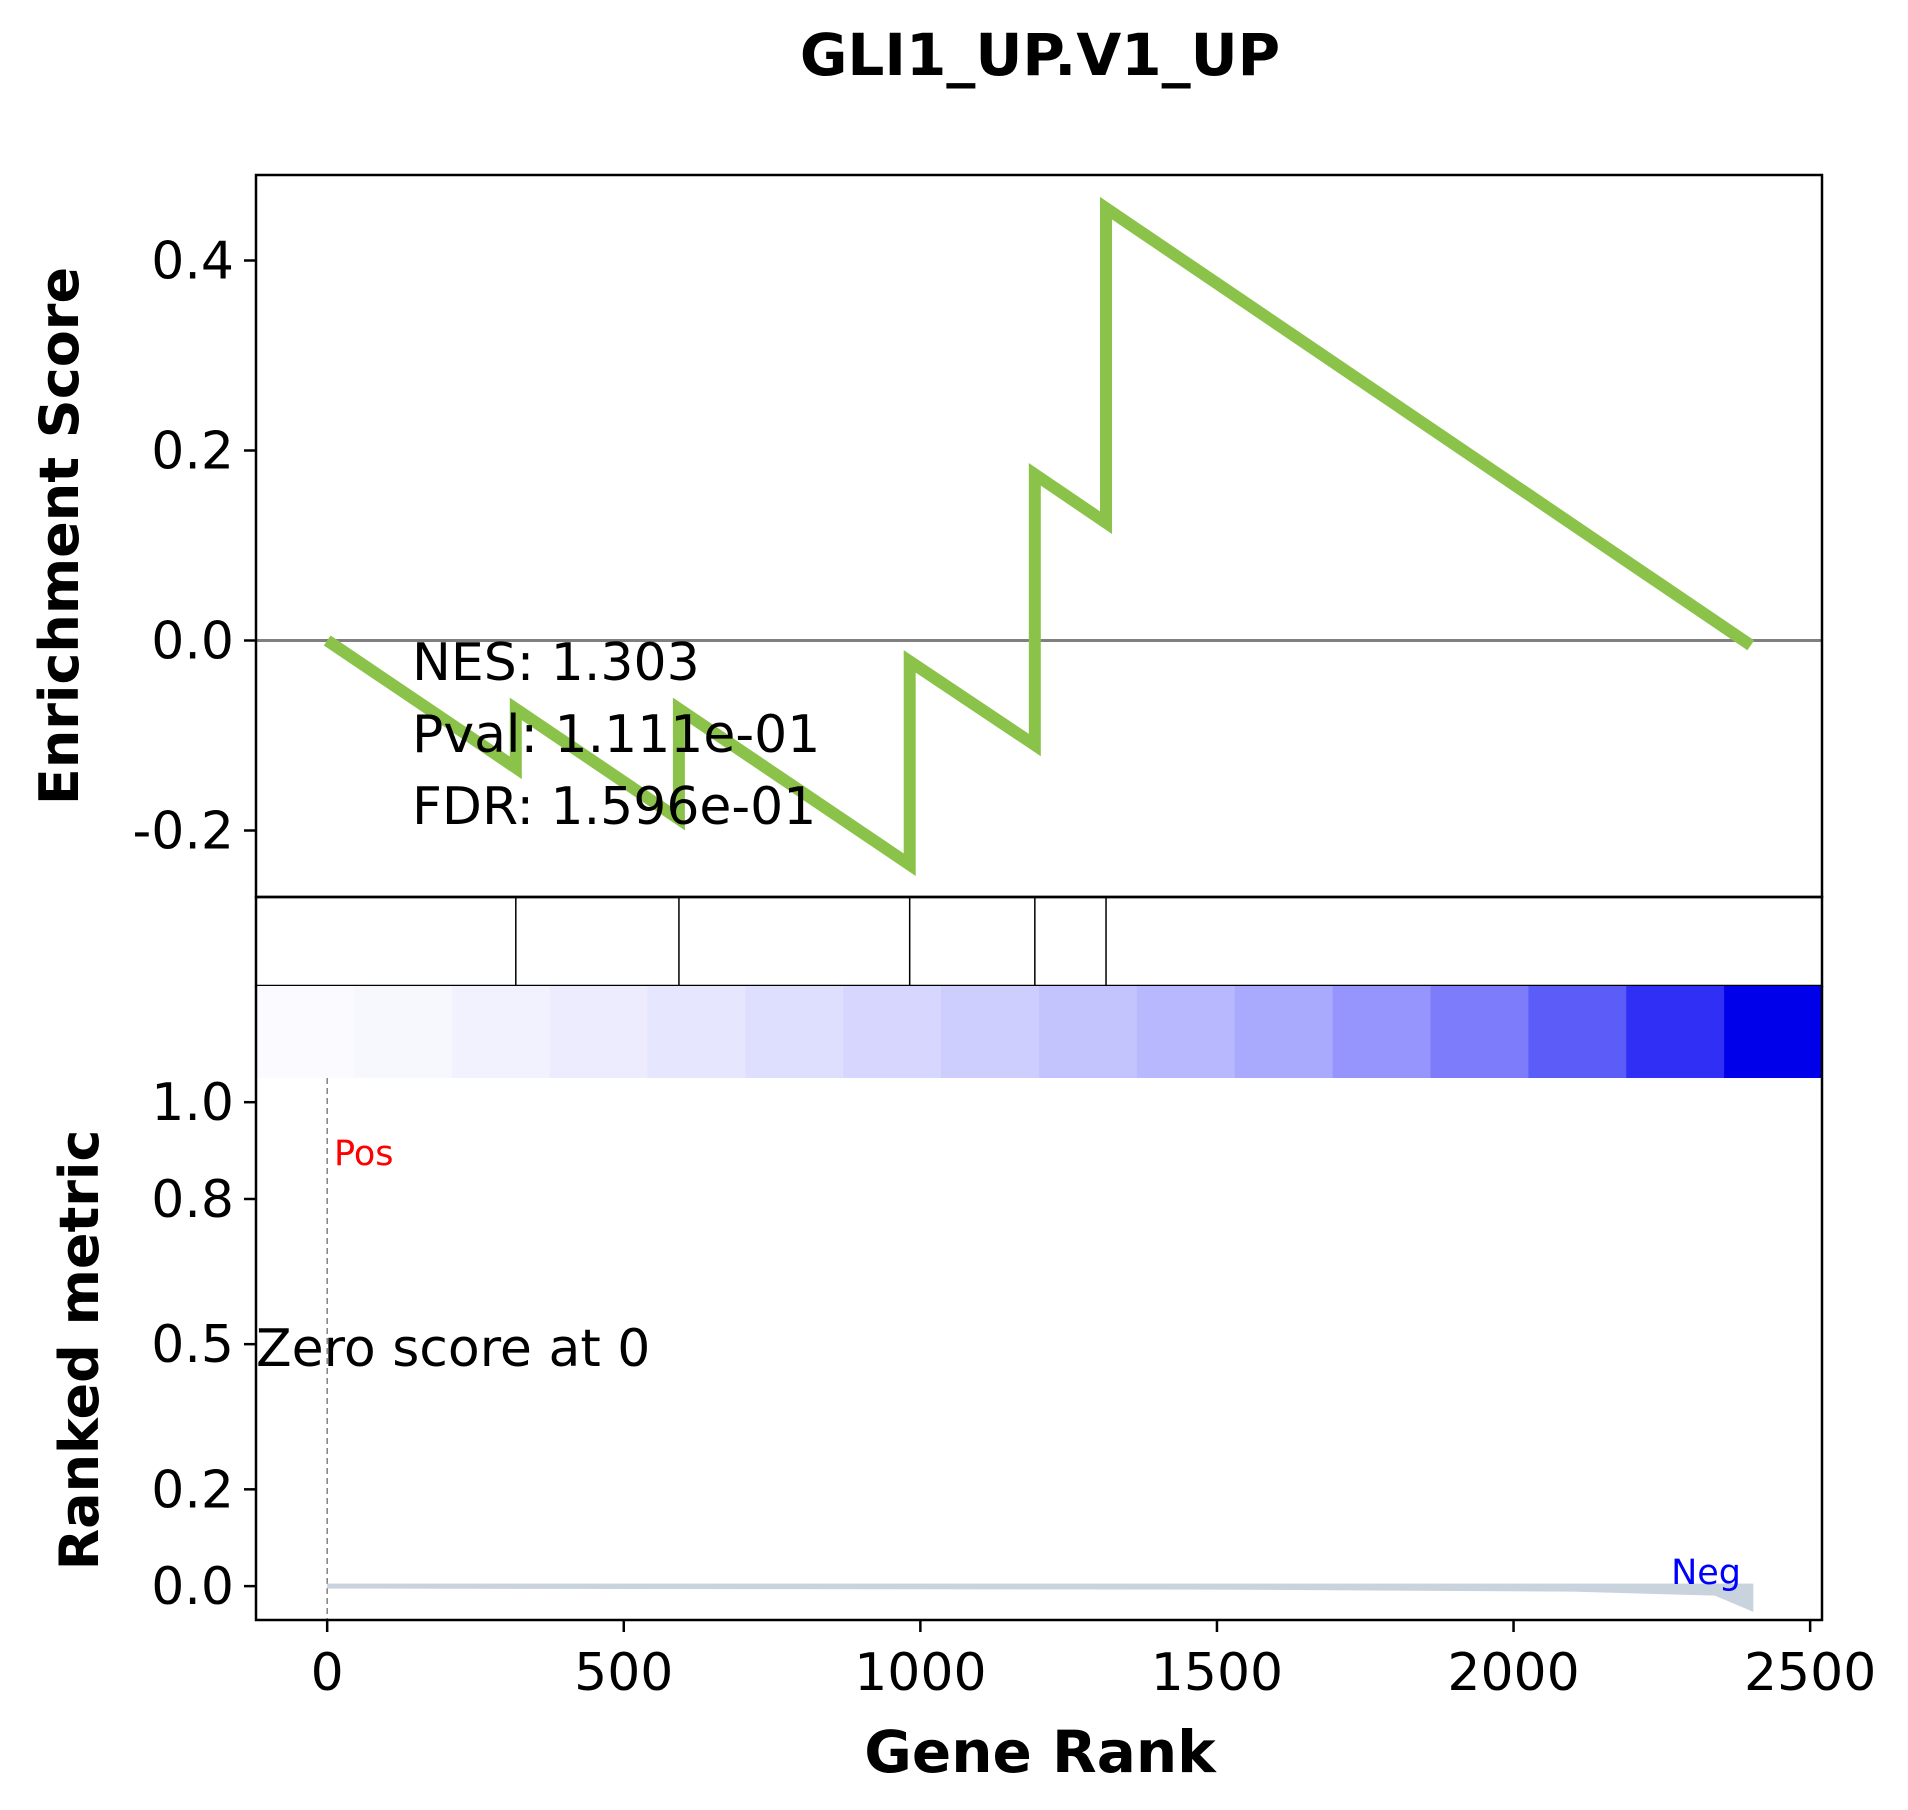  Describe the element at coordinates (1040, 1597) in the screenshot. I see `ranked-metric-area` at that location.